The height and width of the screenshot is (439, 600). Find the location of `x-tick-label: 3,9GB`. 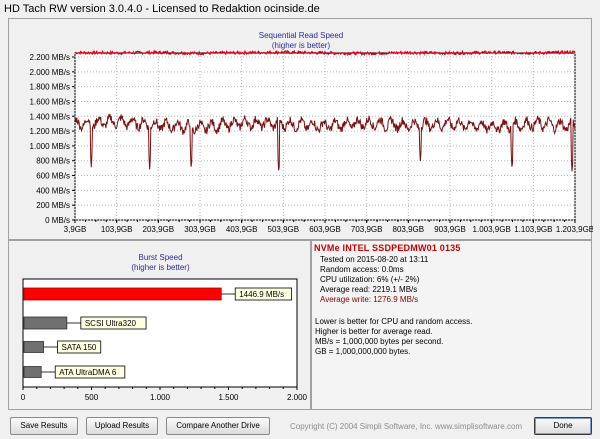

x-tick-label: 3,9GB is located at coordinates (75, 229).